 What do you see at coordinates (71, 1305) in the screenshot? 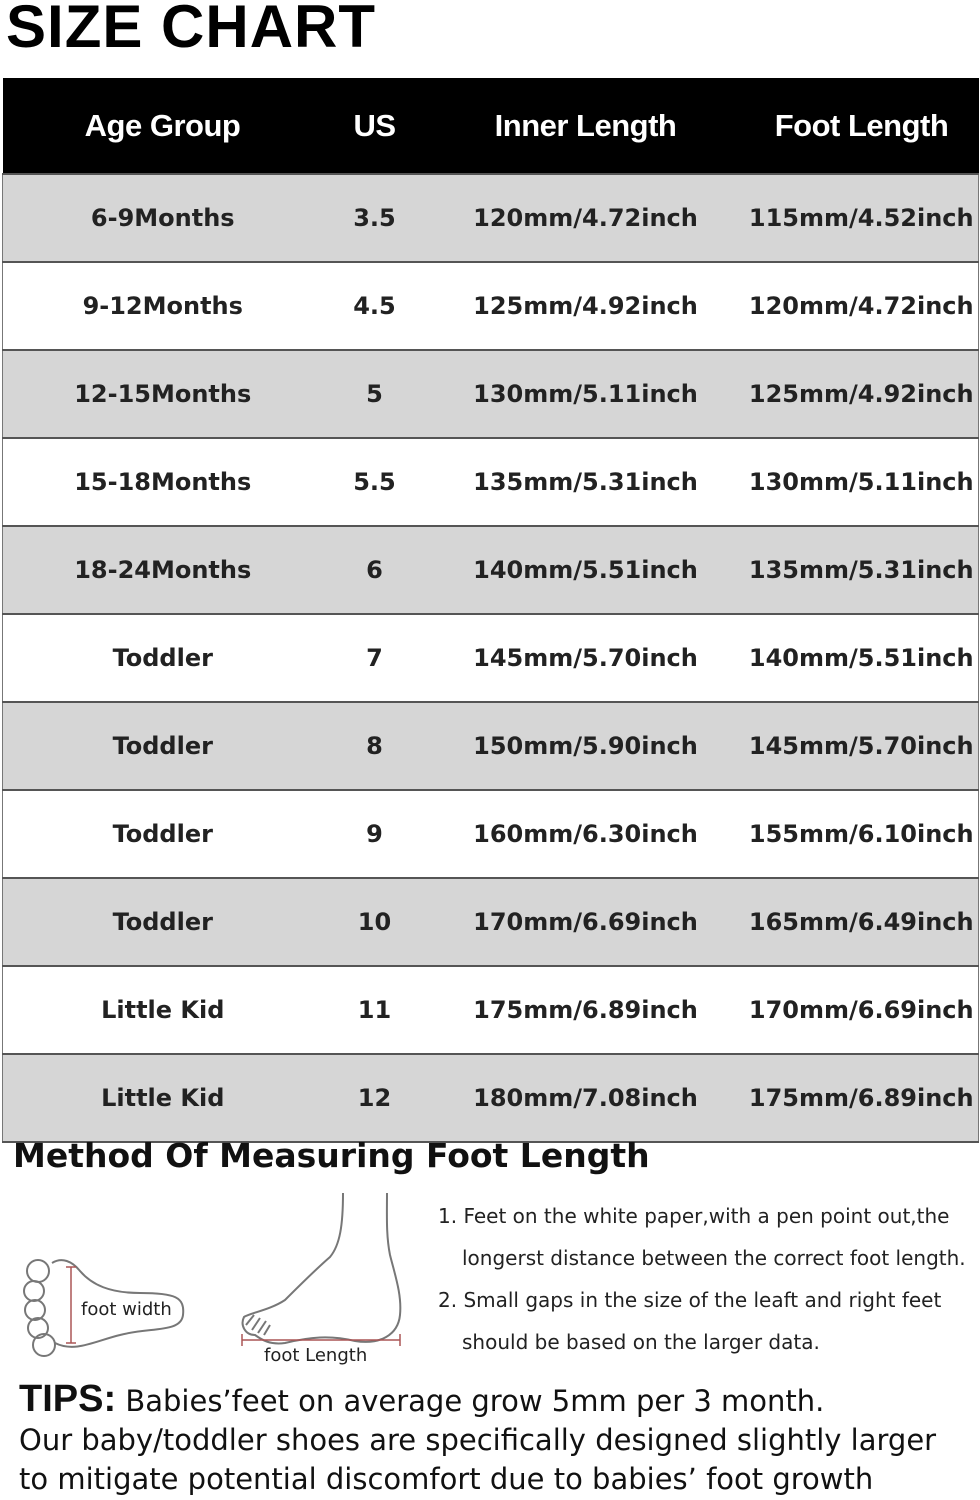
I see `foot-width-marker` at bounding box center [71, 1305].